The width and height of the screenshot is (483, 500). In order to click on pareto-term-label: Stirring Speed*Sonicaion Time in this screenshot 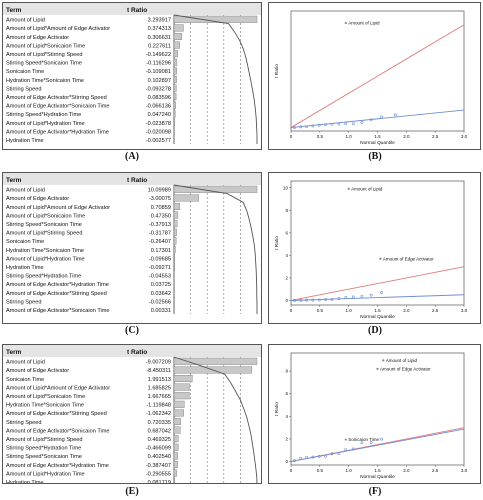, I will do `click(44, 225)`.